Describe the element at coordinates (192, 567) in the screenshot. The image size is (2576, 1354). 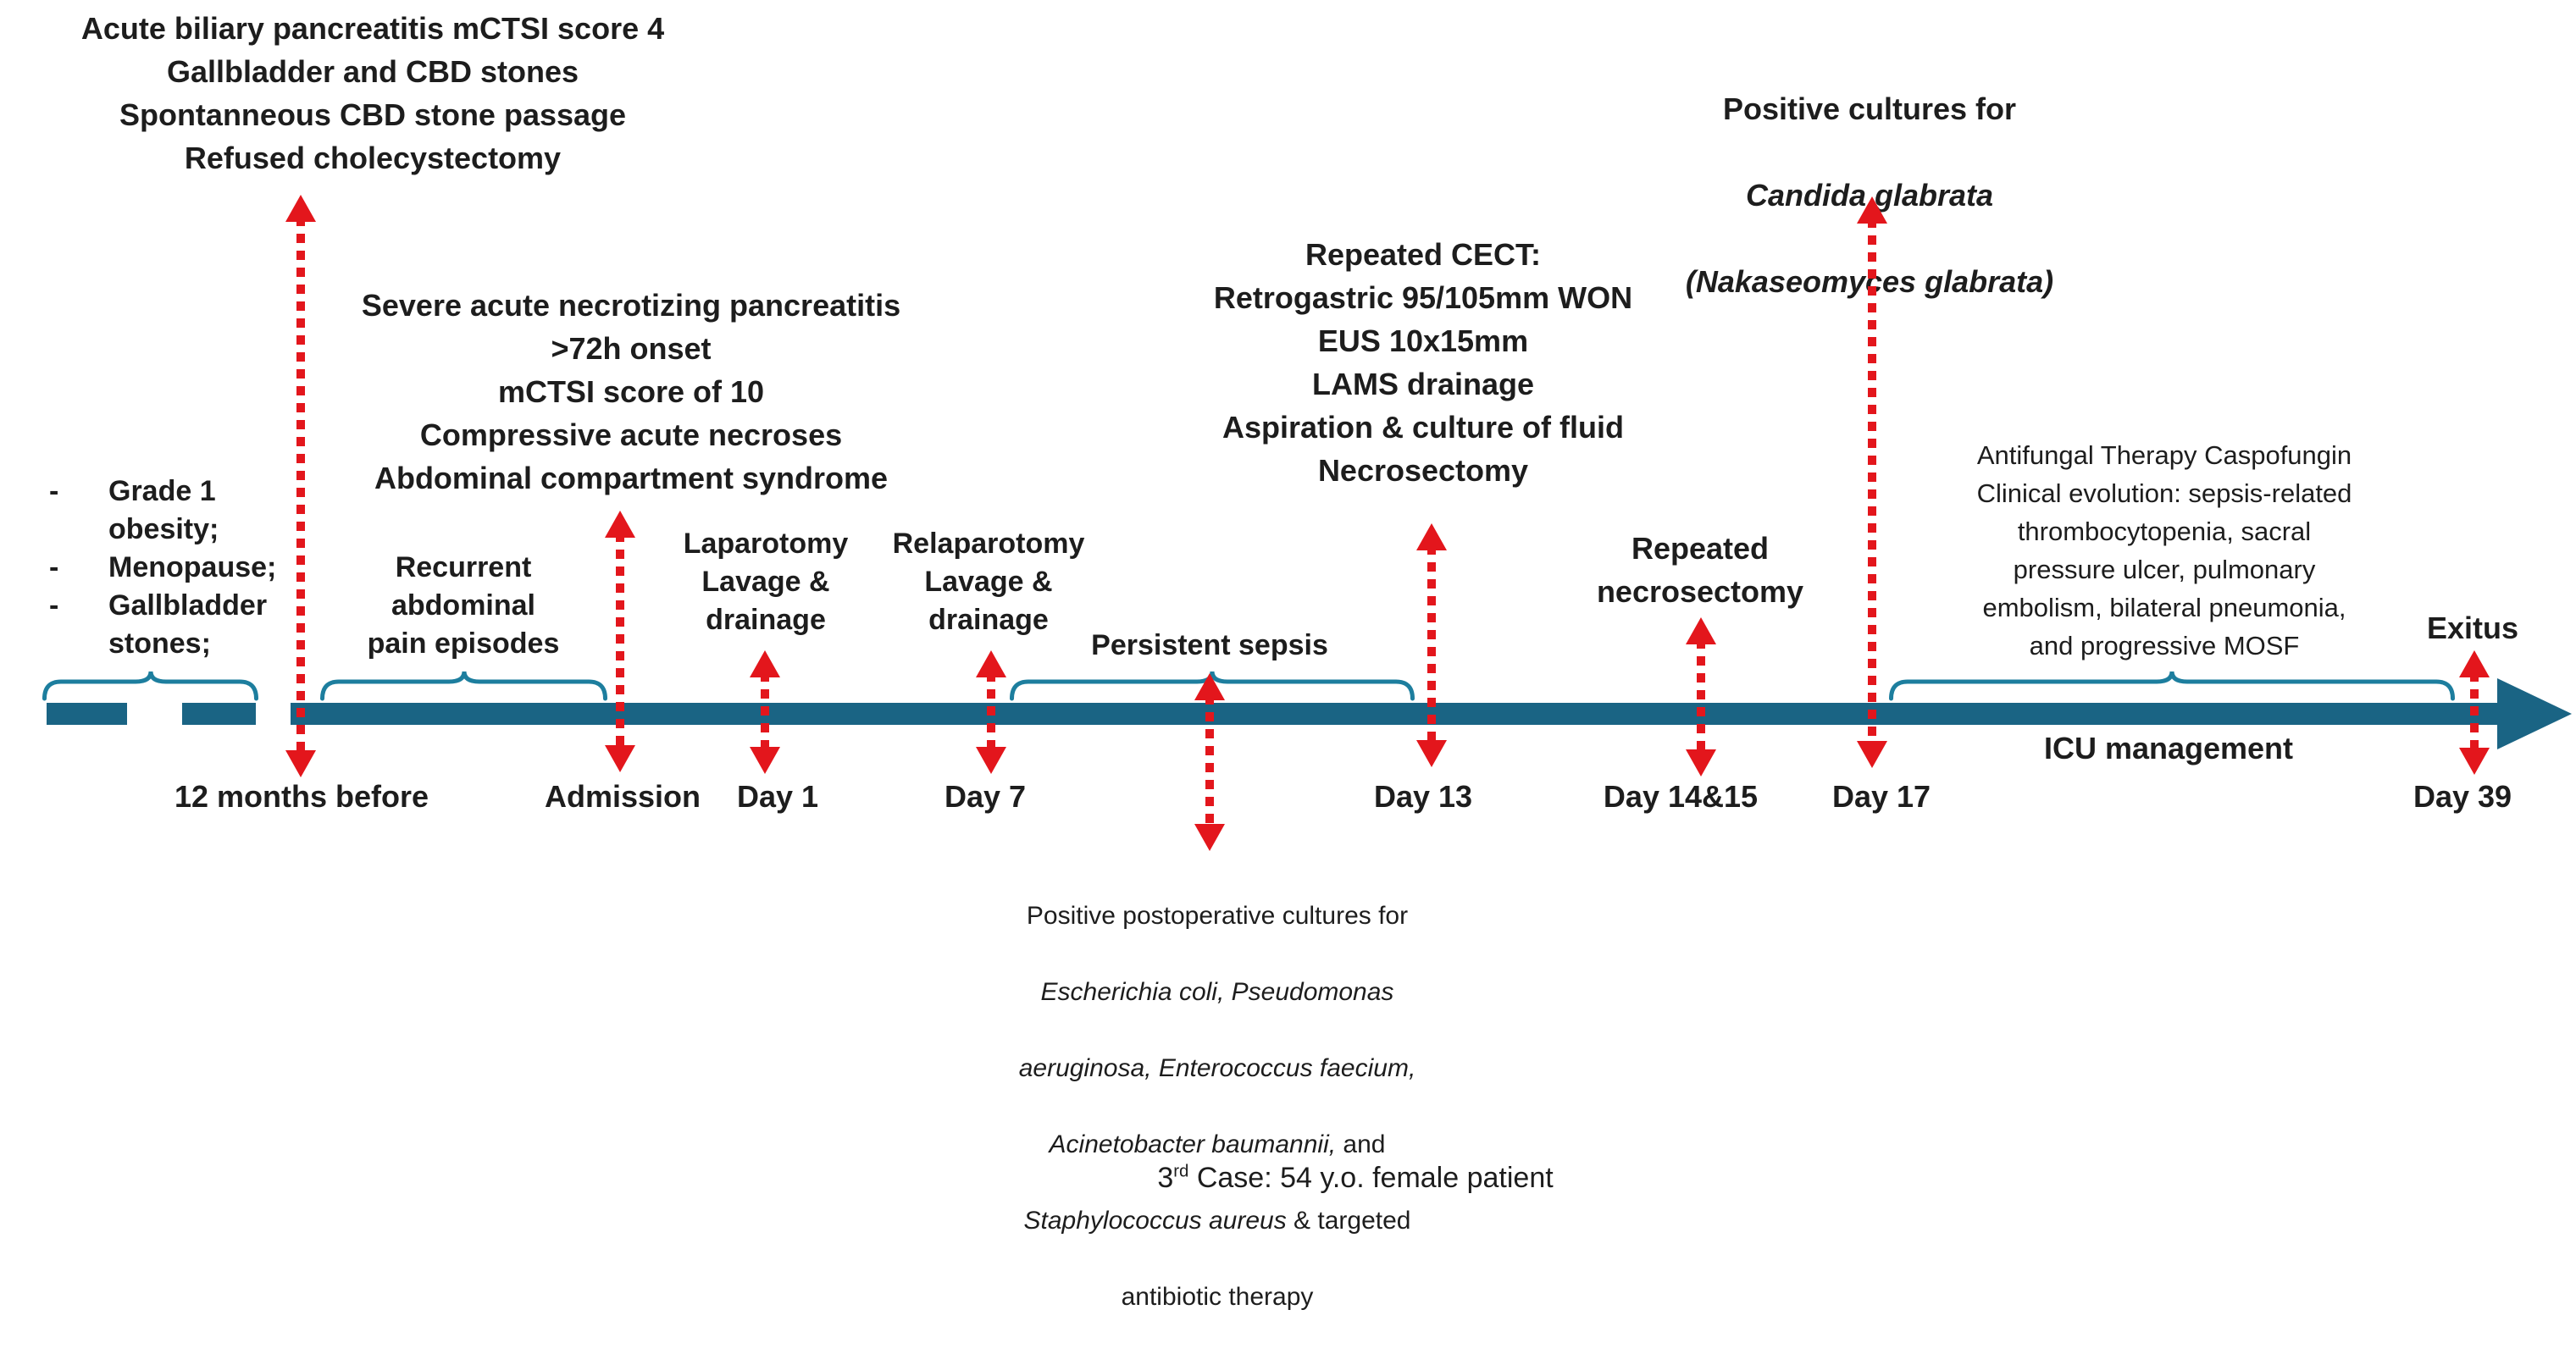
I see `list-item-text: Menopause;` at that location.